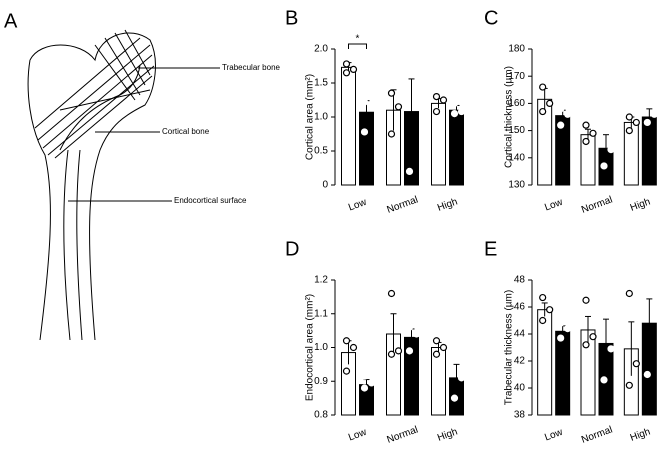 This screenshot has width=668, height=460. I want to click on diagram-label: Cortical bone, so click(186, 131).